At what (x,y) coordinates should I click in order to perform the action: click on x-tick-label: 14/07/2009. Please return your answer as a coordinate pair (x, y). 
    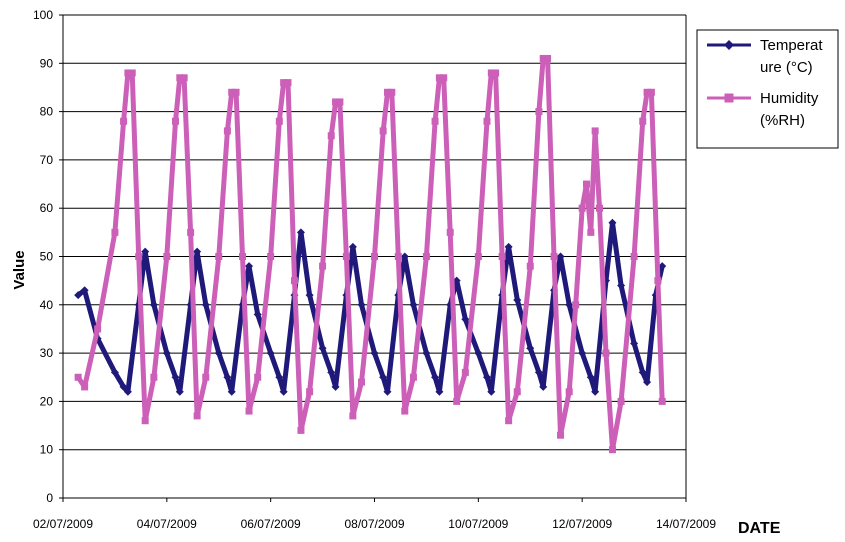
    Looking at the image, I should click on (686, 524).